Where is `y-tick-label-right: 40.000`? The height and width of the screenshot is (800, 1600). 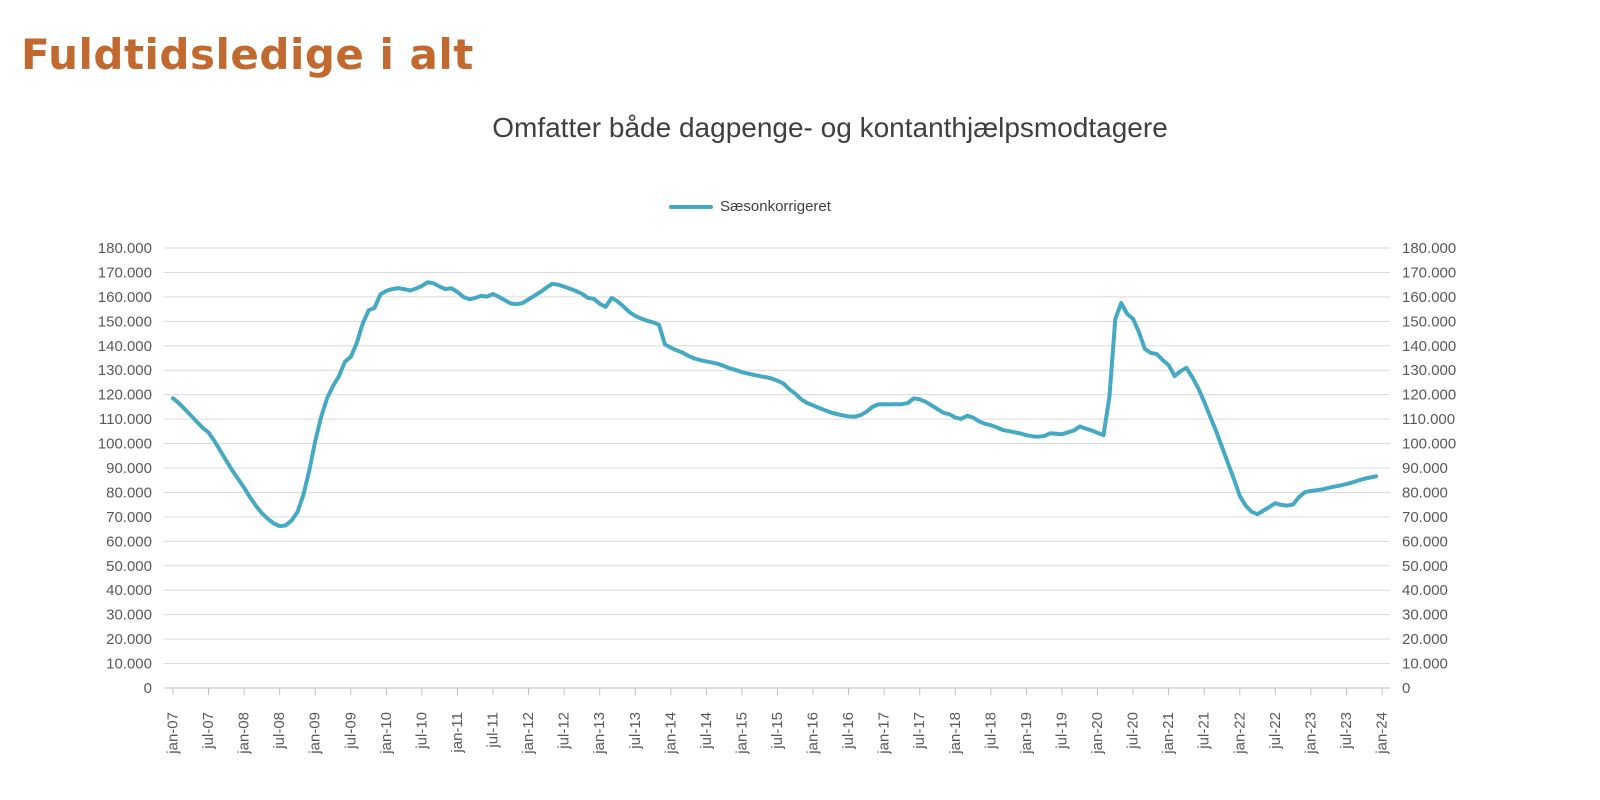 y-tick-label-right: 40.000 is located at coordinates (1425, 590).